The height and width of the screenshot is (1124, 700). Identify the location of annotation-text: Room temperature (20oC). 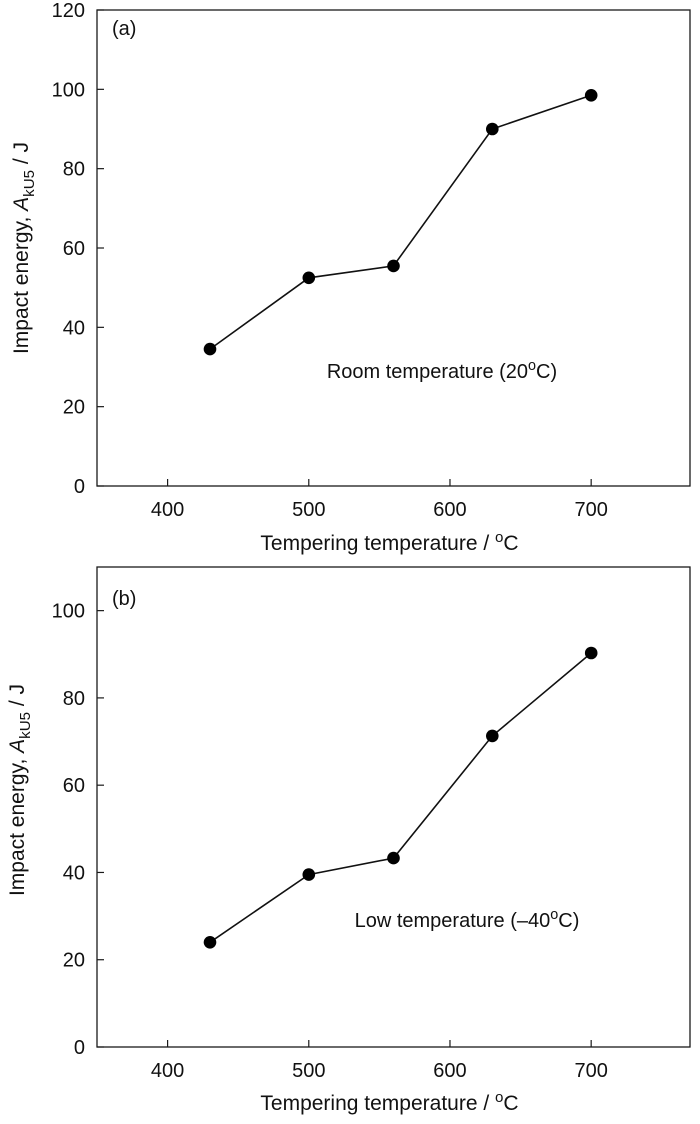
(442, 370).